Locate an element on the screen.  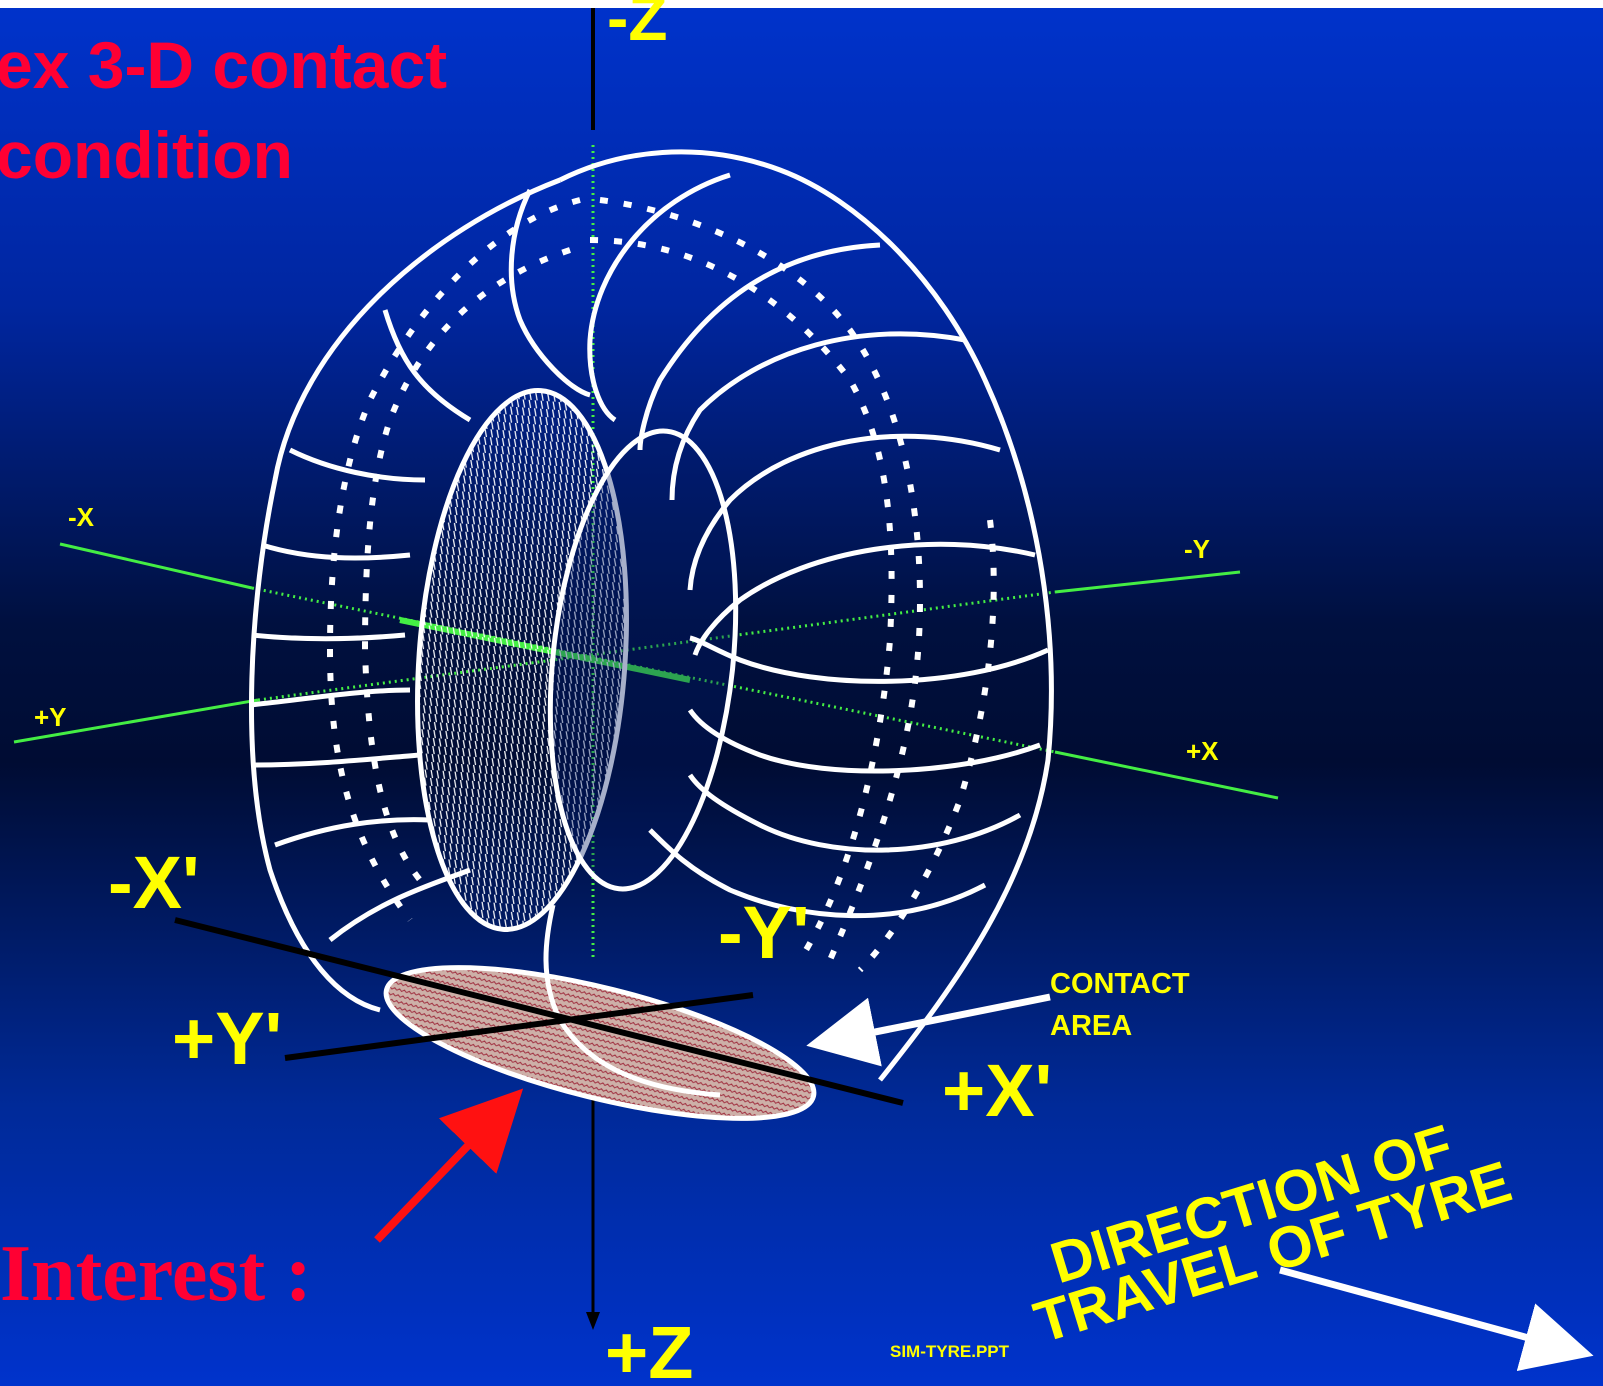
tyre-center-line-lower is located at coordinates (632, 1001).